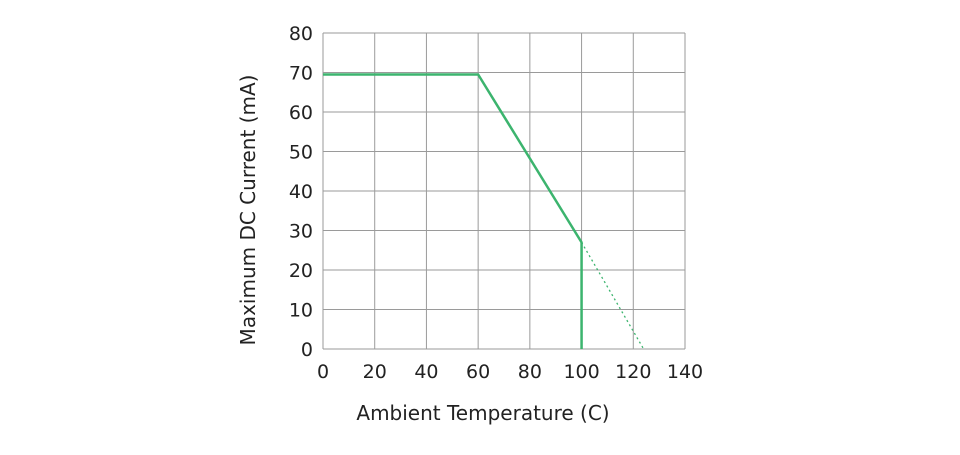  Describe the element at coordinates (323, 372) in the screenshot. I see `x-tick-label: 0` at that location.